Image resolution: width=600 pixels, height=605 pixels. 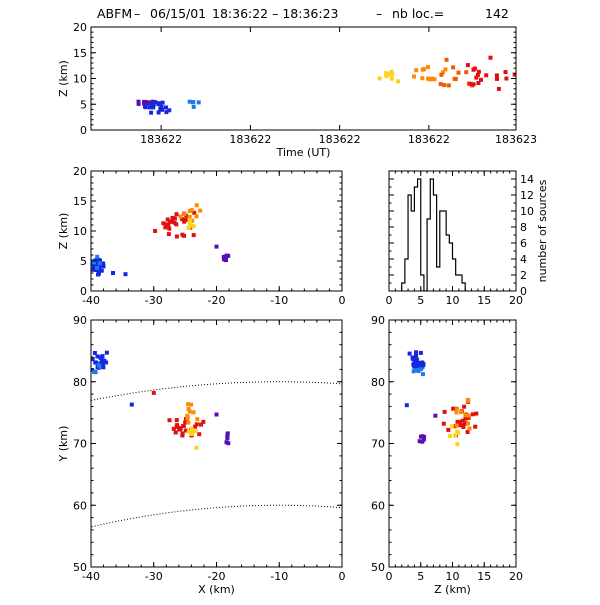 What do you see at coordinates (497, 13) in the screenshot?
I see `figure-title-count: 142` at bounding box center [497, 13].